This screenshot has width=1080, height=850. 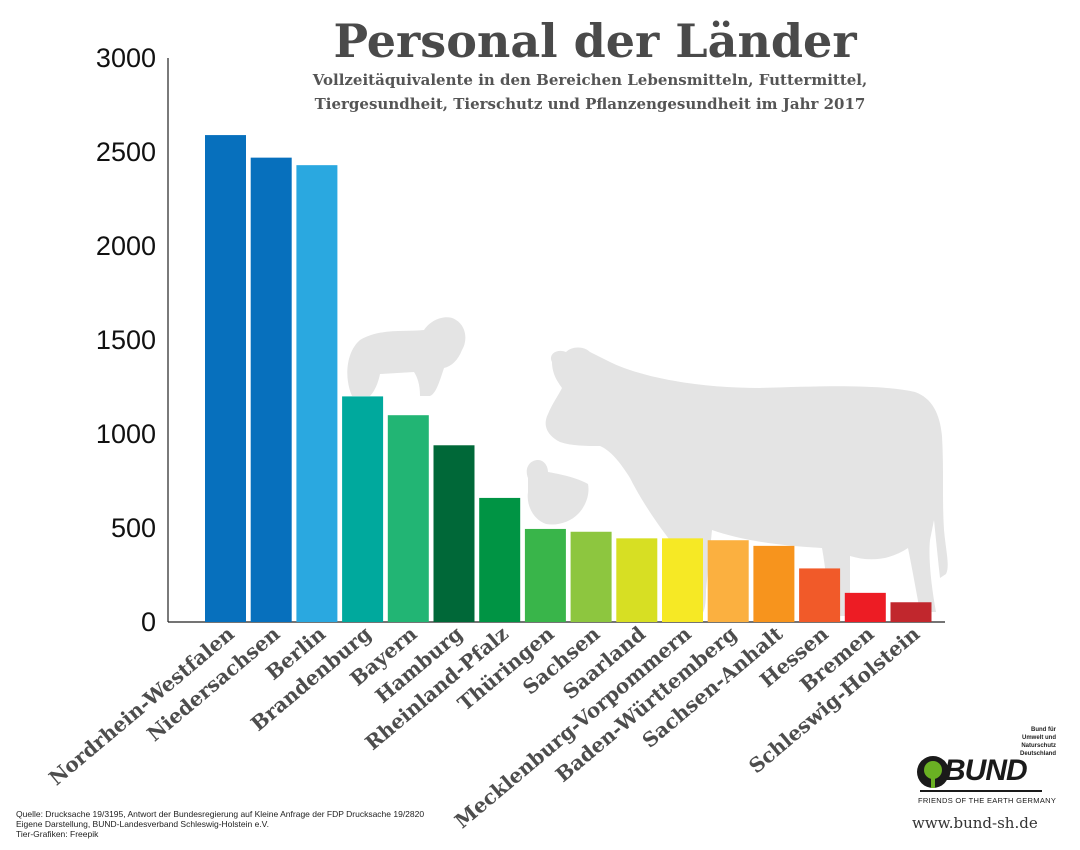 I want to click on y-tick-label: 0, so click(x=148, y=622).